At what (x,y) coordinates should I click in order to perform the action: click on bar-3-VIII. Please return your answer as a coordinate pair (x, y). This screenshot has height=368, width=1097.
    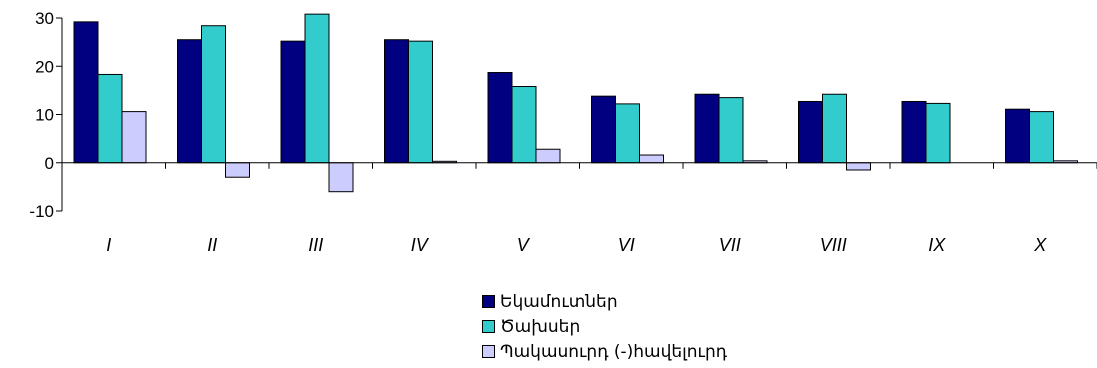
    Looking at the image, I should click on (858, 166).